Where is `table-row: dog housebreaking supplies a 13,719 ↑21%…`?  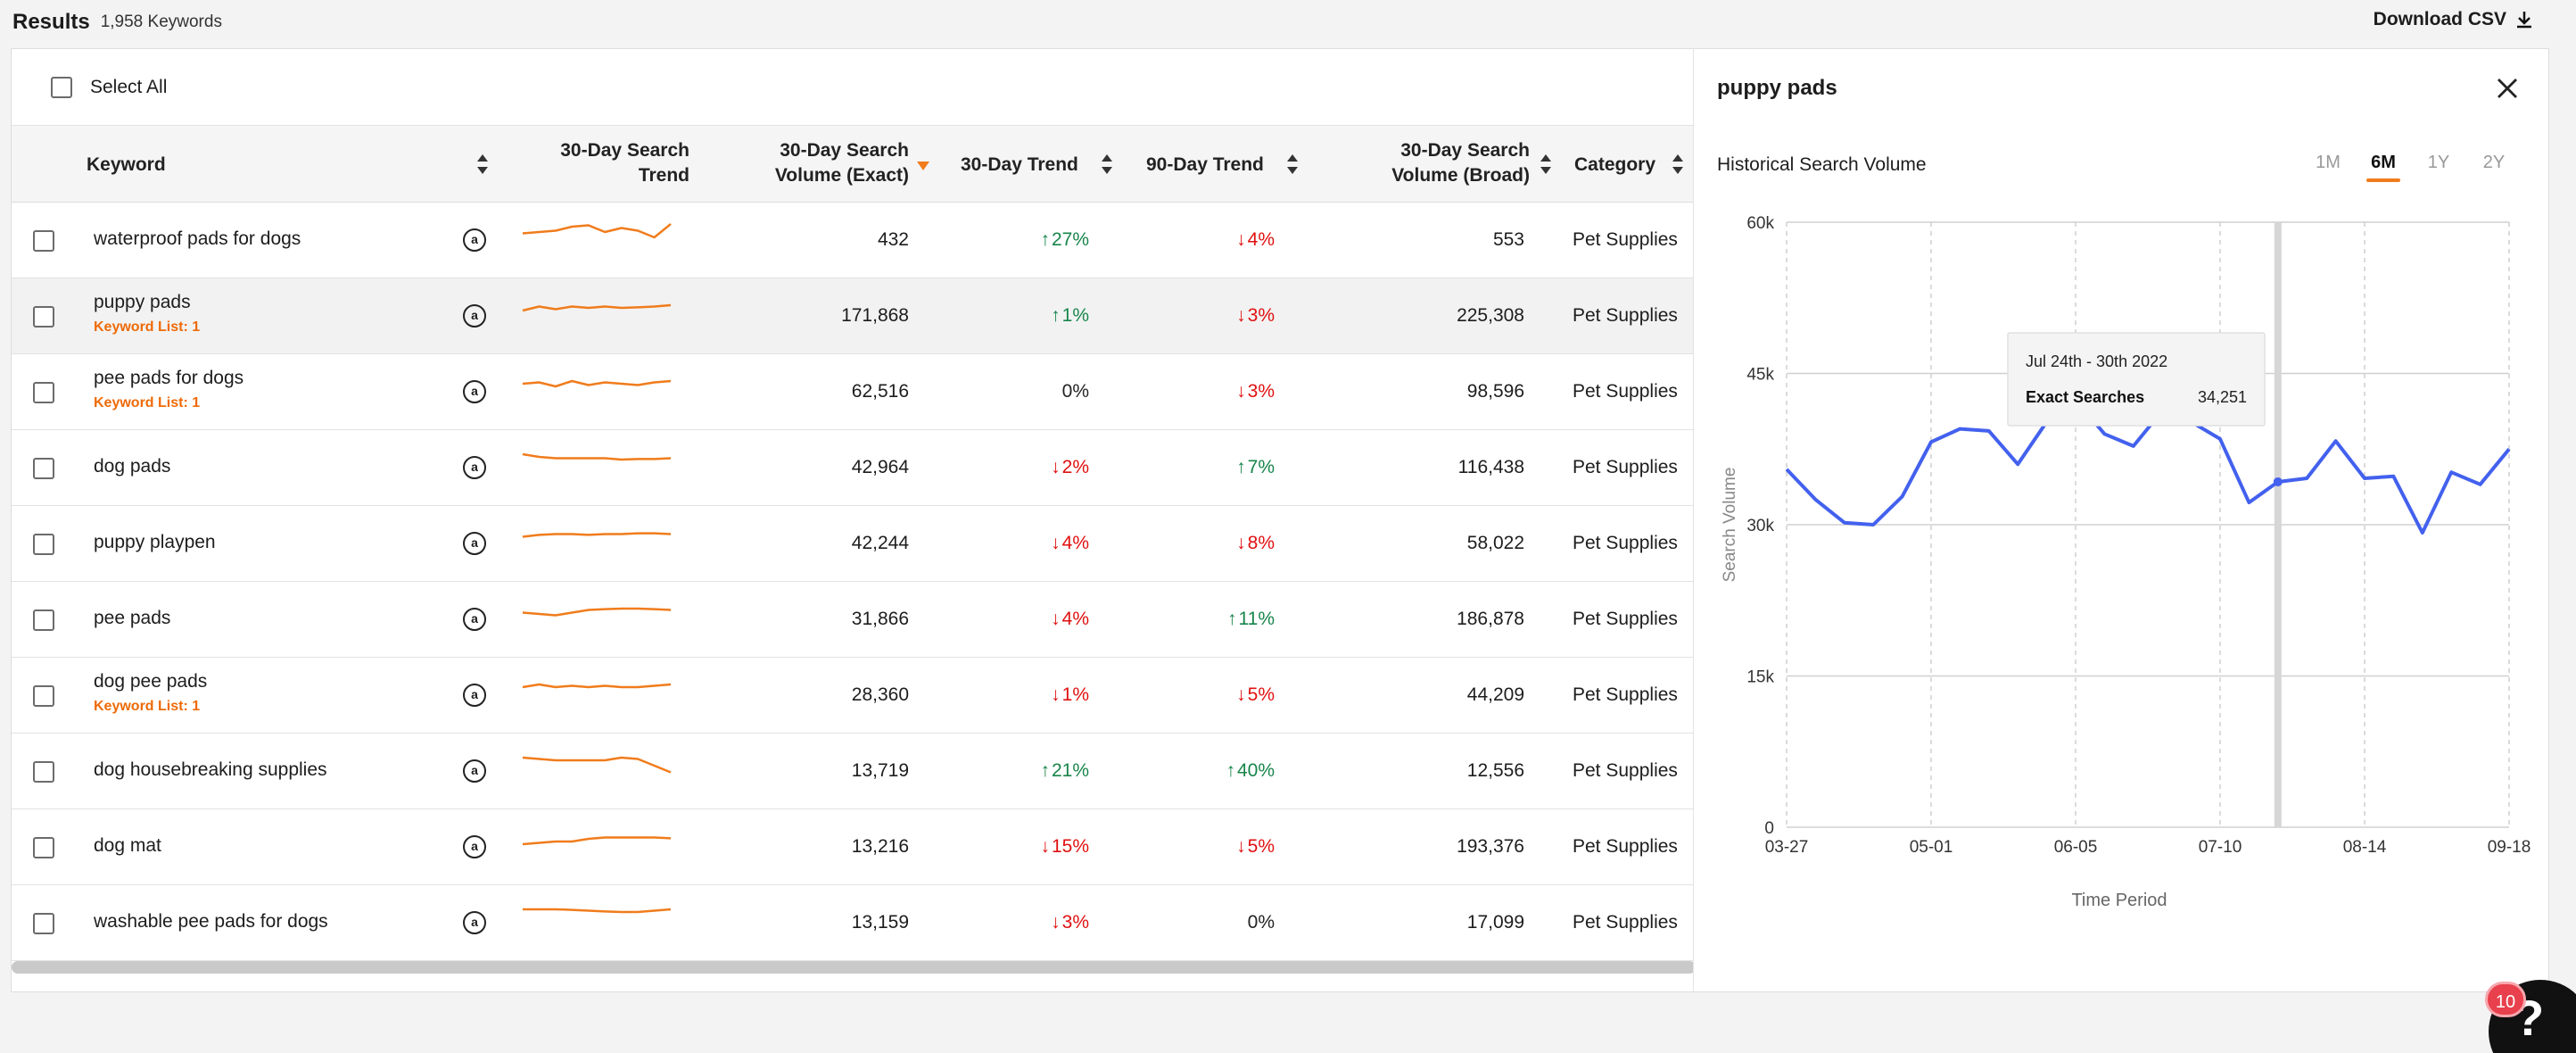
table-row: dog housebreaking supplies a 13,719 ↑21%… is located at coordinates (853, 771).